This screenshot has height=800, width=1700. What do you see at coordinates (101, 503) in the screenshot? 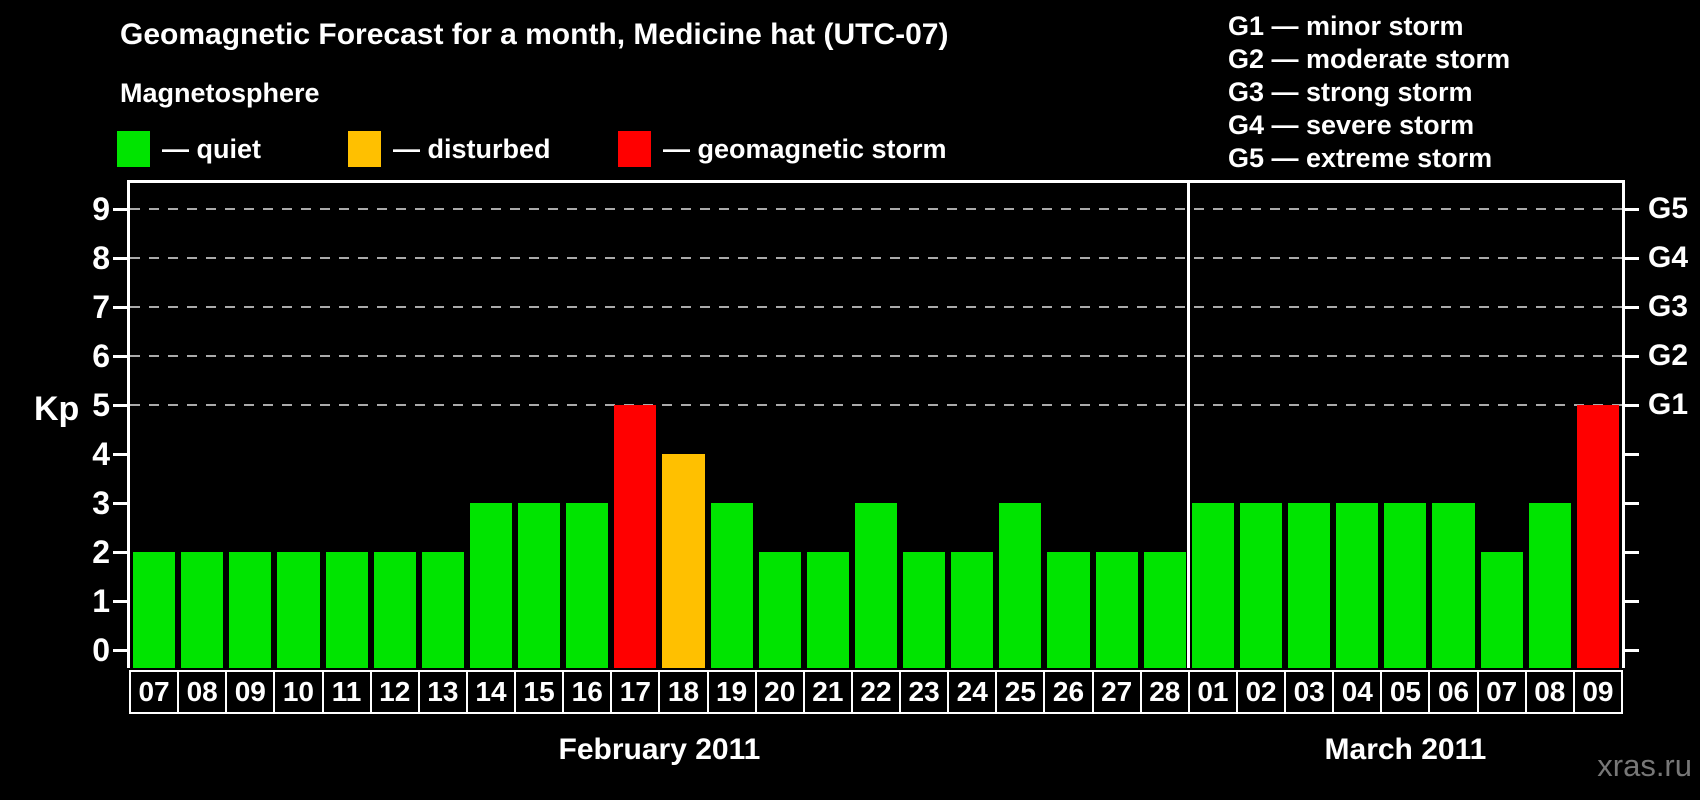
I see `y-tick-label-3: 3` at bounding box center [101, 503].